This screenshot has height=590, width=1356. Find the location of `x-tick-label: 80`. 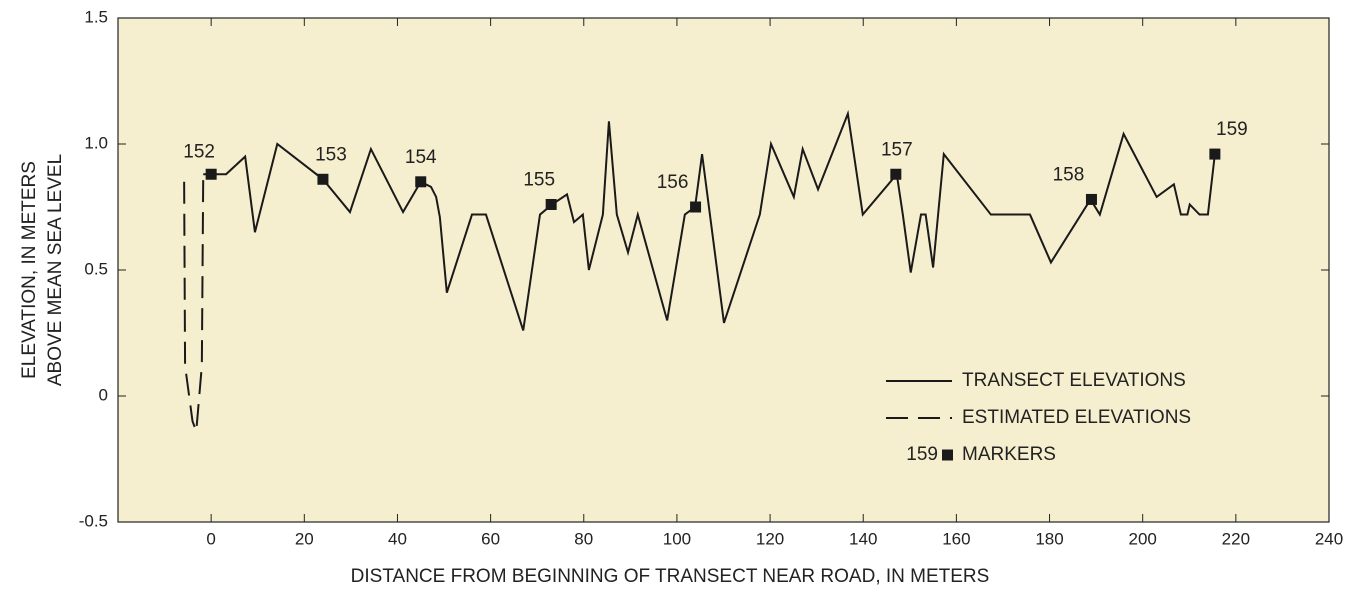

x-tick-label: 80 is located at coordinates (583, 538).